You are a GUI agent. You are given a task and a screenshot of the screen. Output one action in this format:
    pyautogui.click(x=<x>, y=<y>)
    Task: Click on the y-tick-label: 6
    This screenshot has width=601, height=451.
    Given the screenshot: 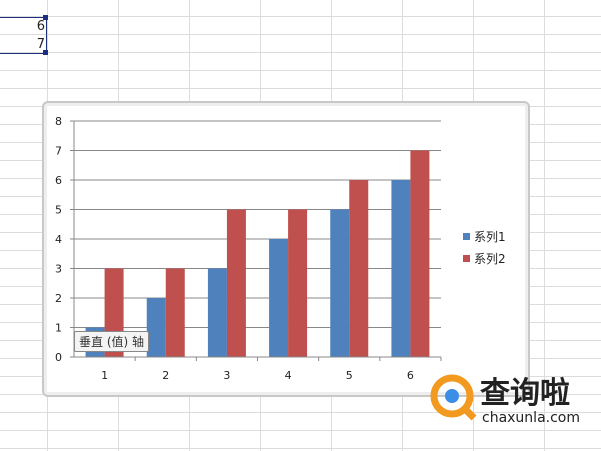 What is the action you would take?
    pyautogui.click(x=58, y=180)
    